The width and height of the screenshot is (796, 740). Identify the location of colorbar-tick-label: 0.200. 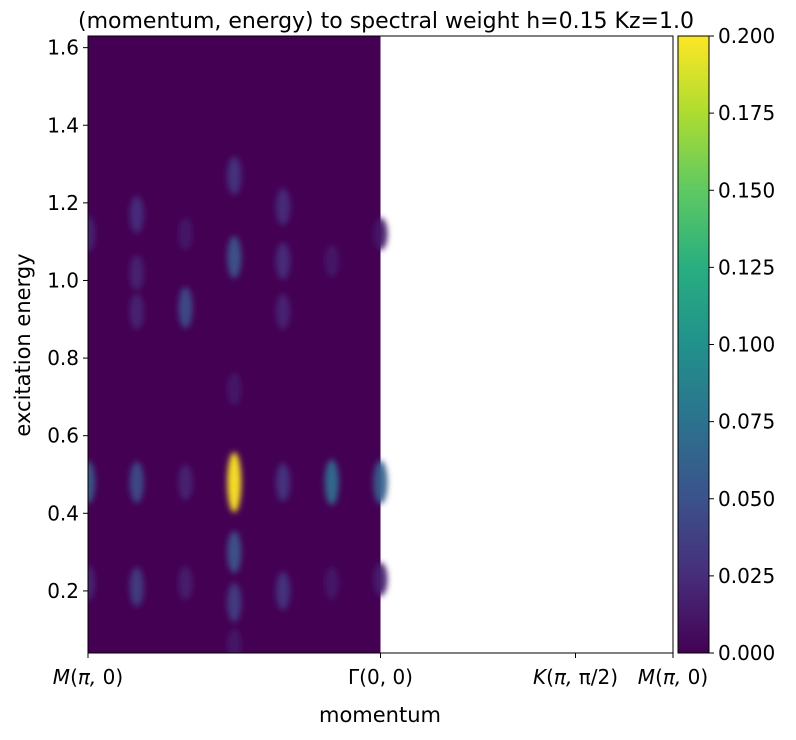
(746, 36).